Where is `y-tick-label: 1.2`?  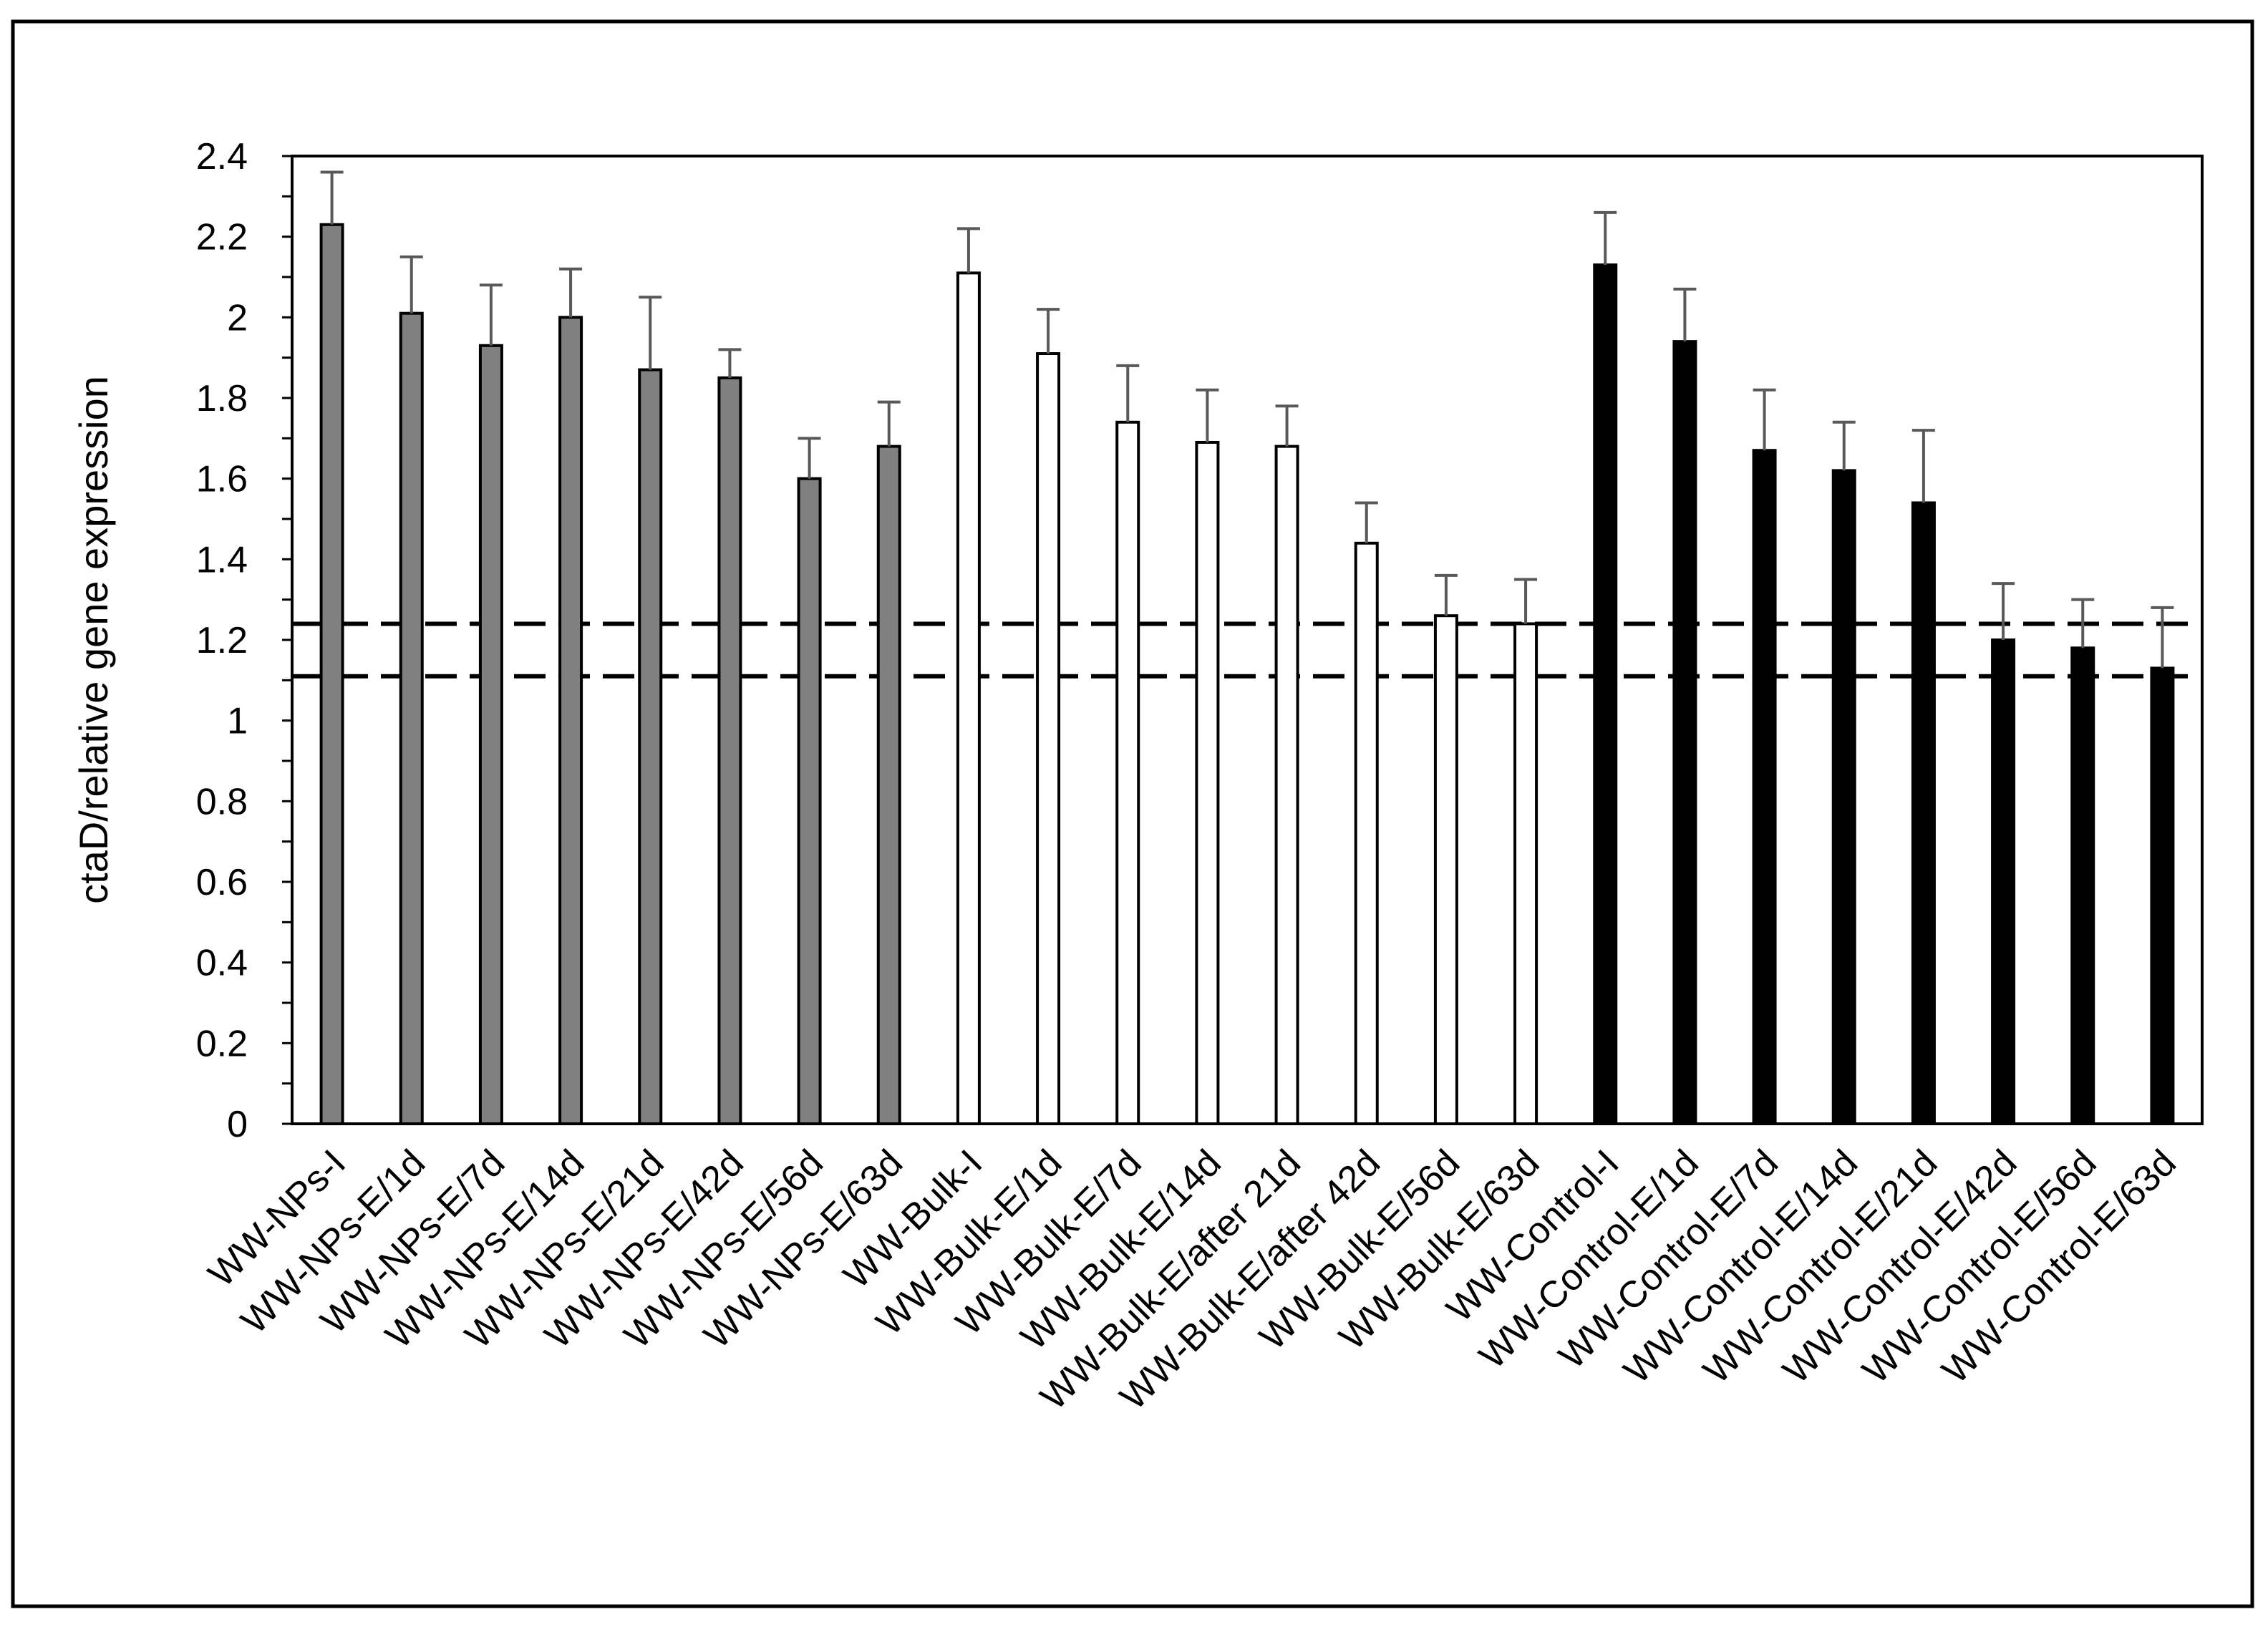
y-tick-label: 1.2 is located at coordinates (222, 640).